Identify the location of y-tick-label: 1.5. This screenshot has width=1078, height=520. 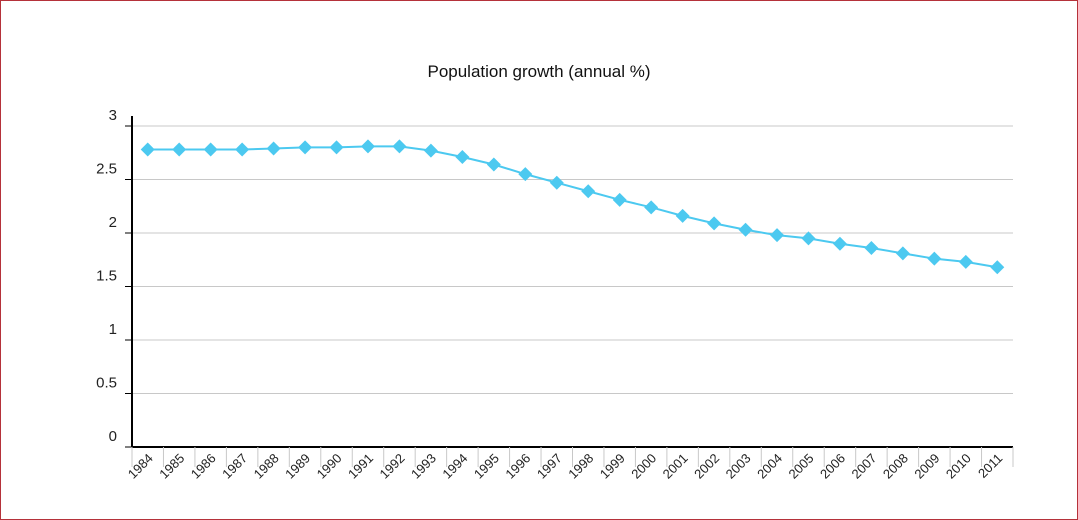
(106, 276).